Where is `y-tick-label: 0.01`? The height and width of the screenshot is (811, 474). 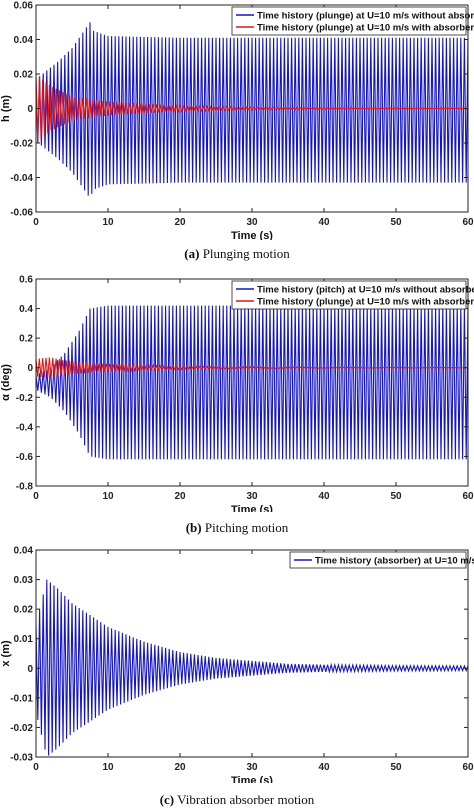 y-tick-label: 0.01 is located at coordinates (24, 639).